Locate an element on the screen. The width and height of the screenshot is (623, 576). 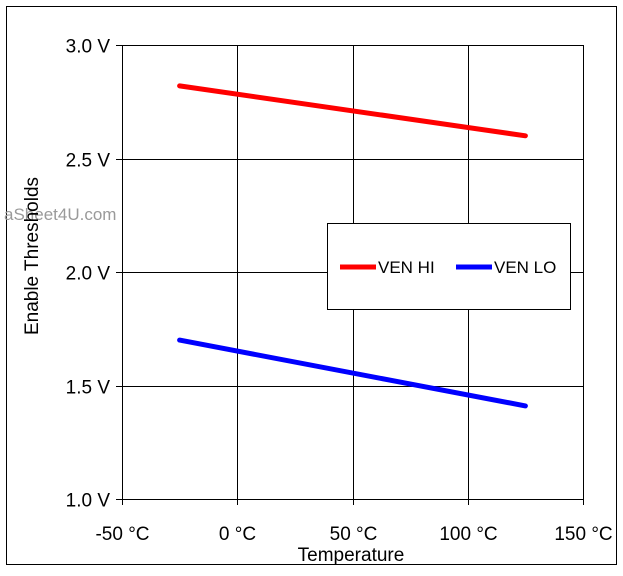
x-tick-label: 150 °C is located at coordinates (583, 534).